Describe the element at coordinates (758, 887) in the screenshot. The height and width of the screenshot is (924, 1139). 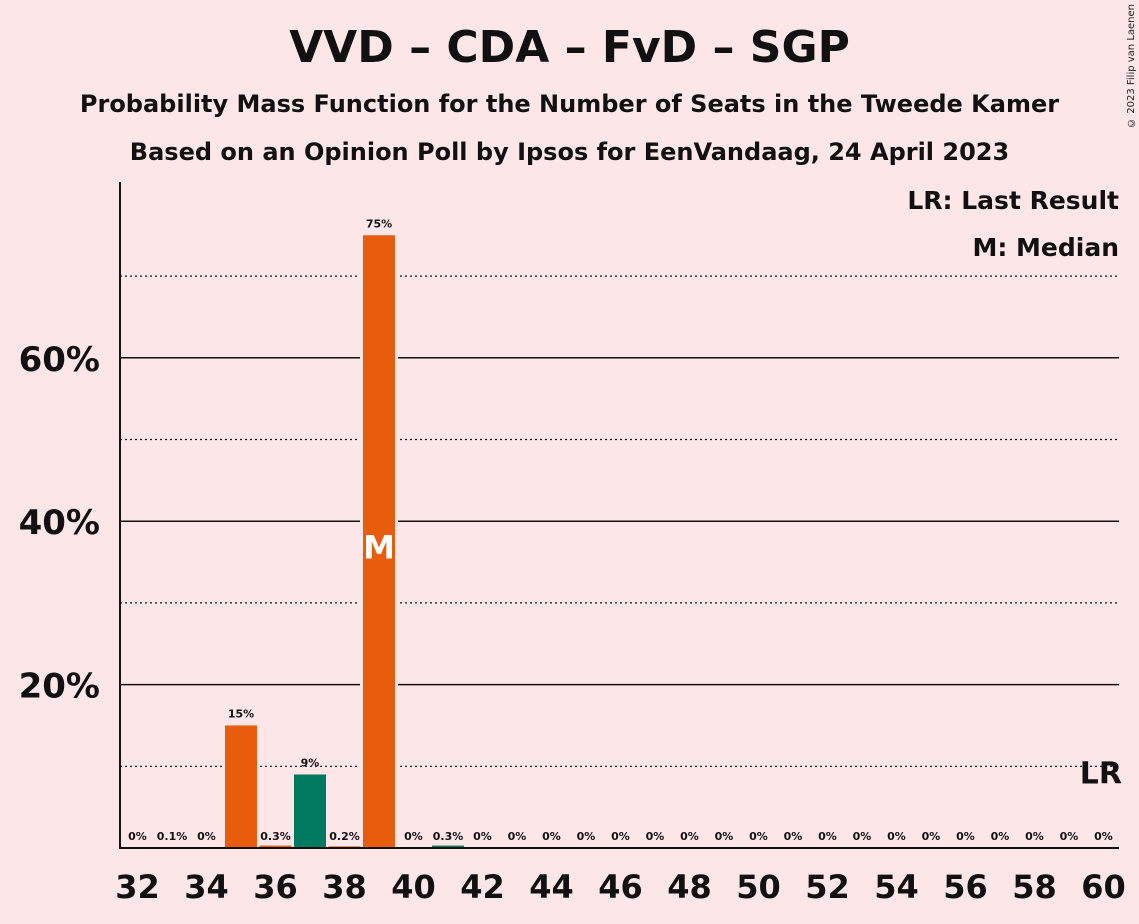
I see `x-tick-label: 50` at that location.